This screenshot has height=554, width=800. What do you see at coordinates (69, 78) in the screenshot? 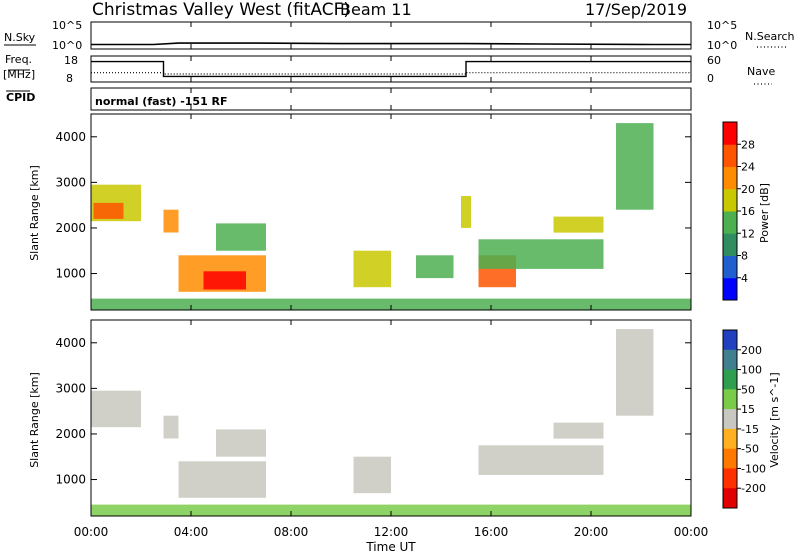
I see `freq-left-tick-bottom: 8` at bounding box center [69, 78].